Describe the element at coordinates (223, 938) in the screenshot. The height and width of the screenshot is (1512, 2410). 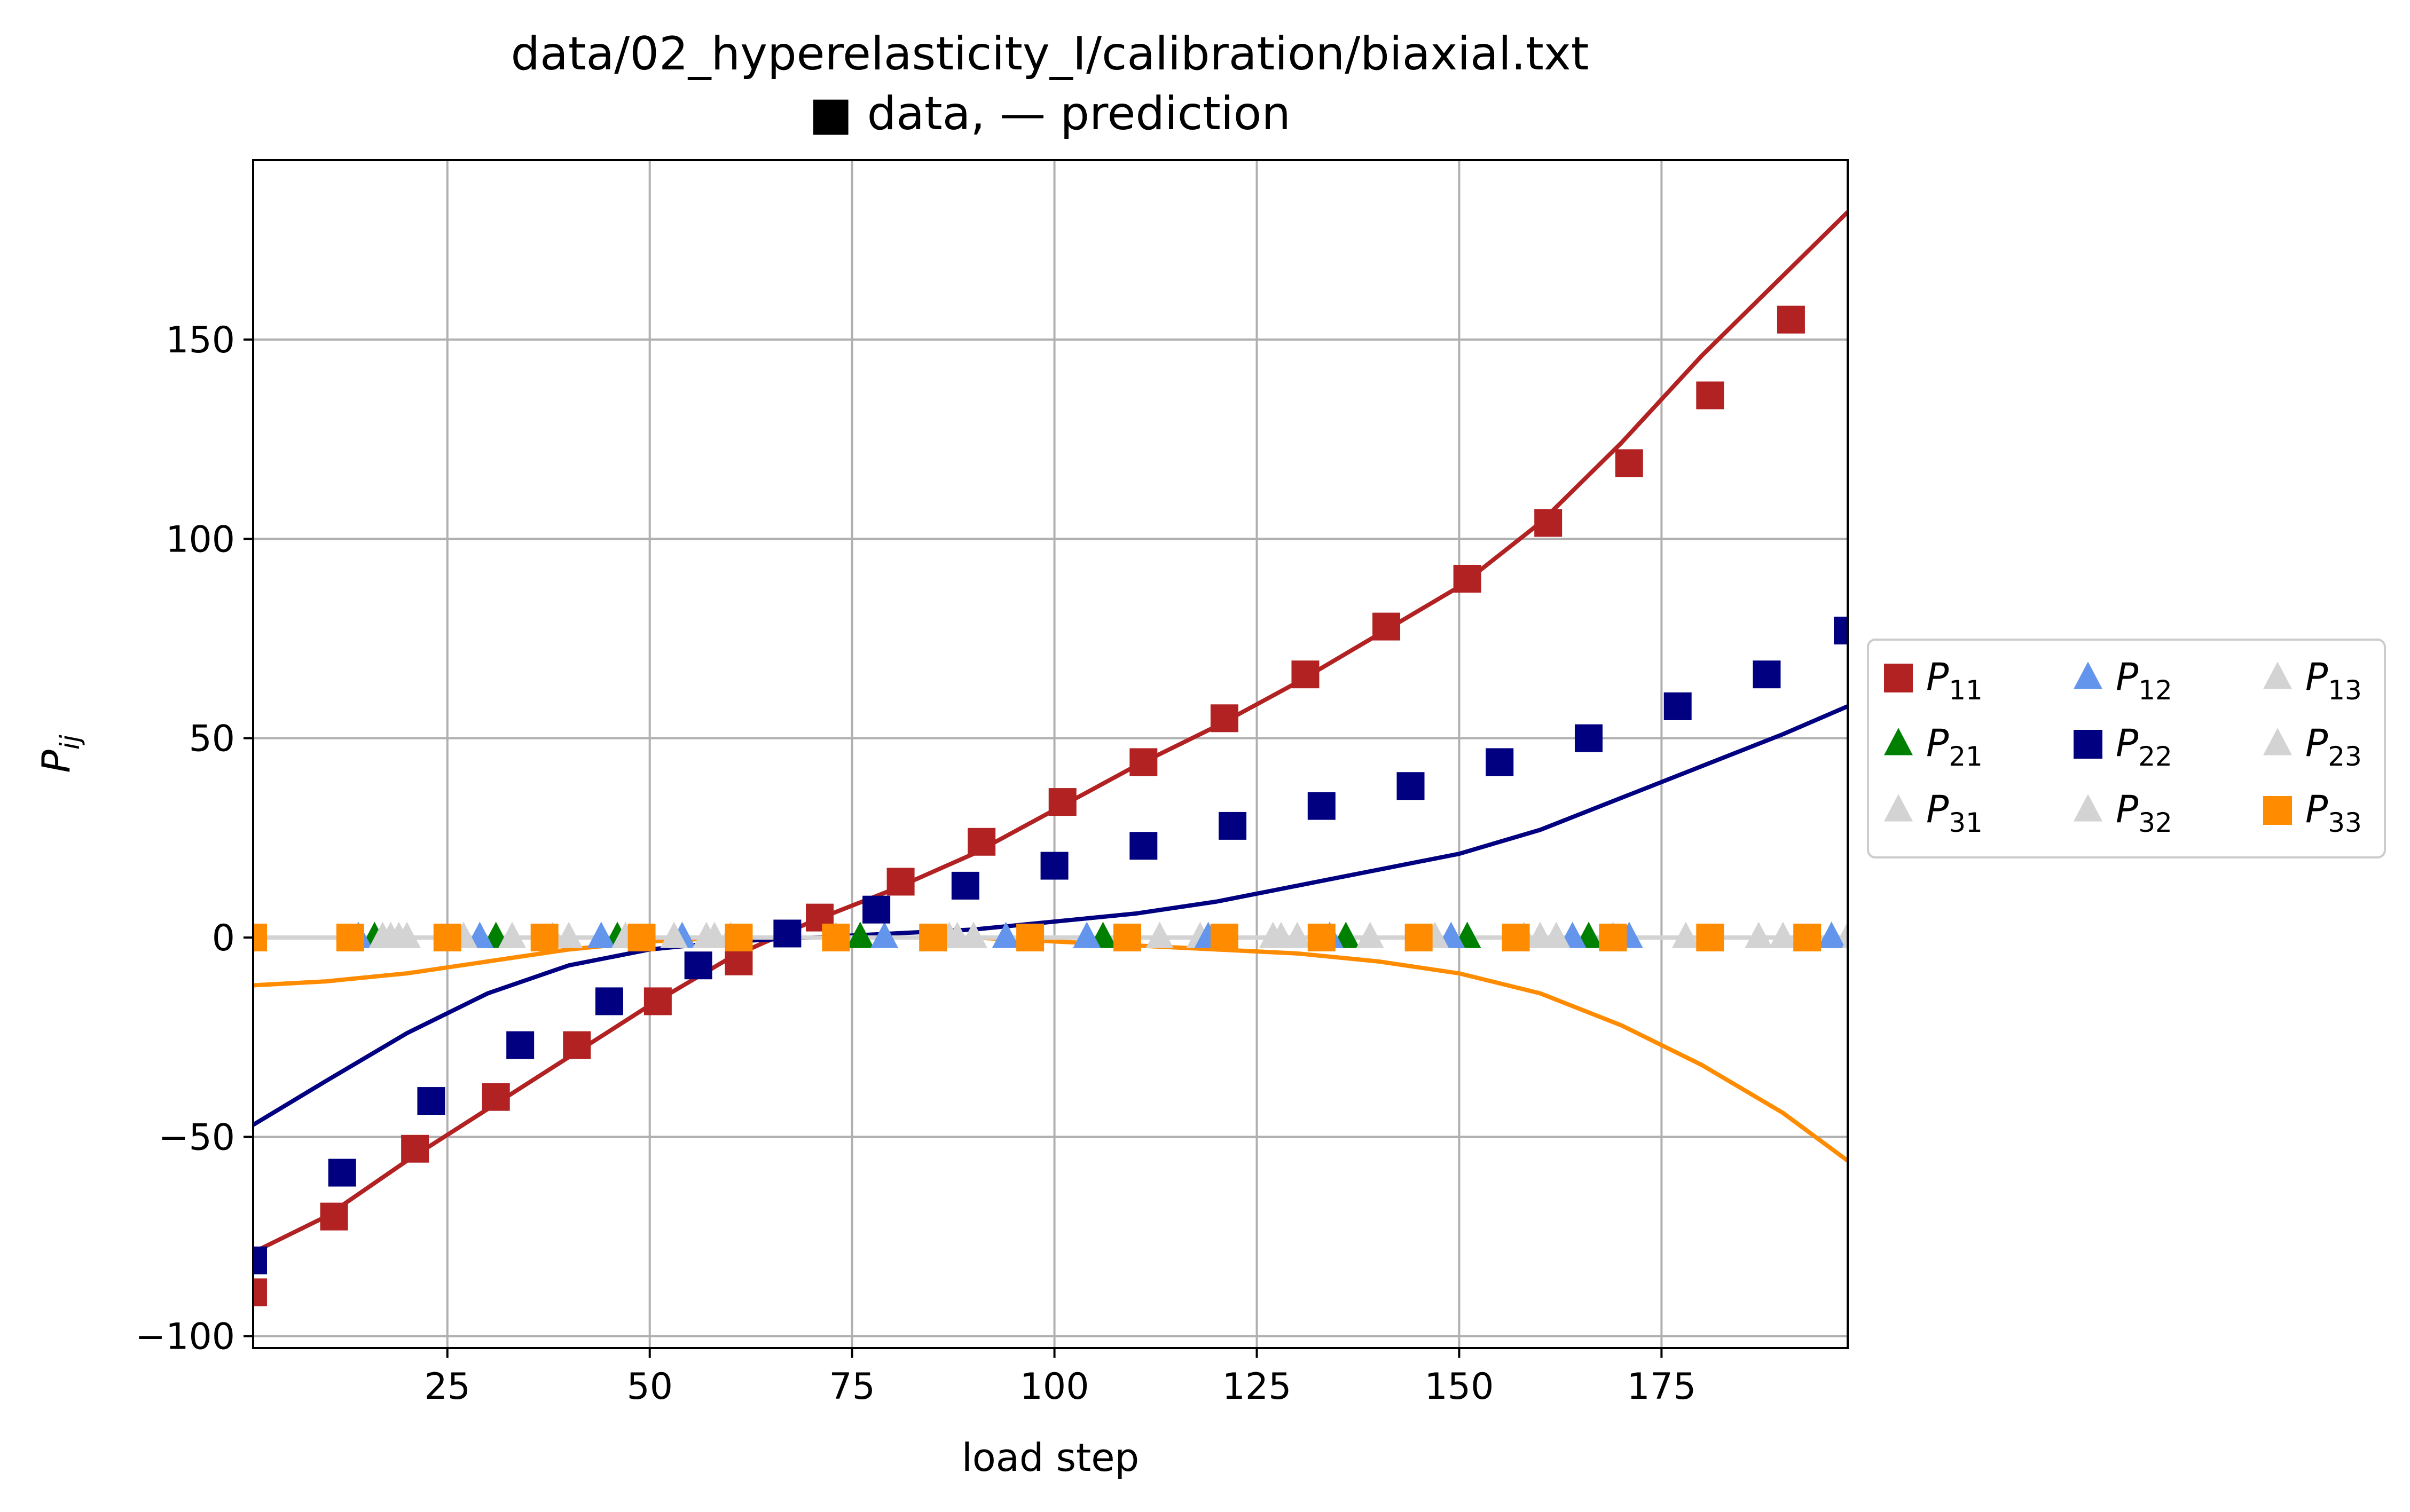
I see `y-tick-label: 0` at that location.